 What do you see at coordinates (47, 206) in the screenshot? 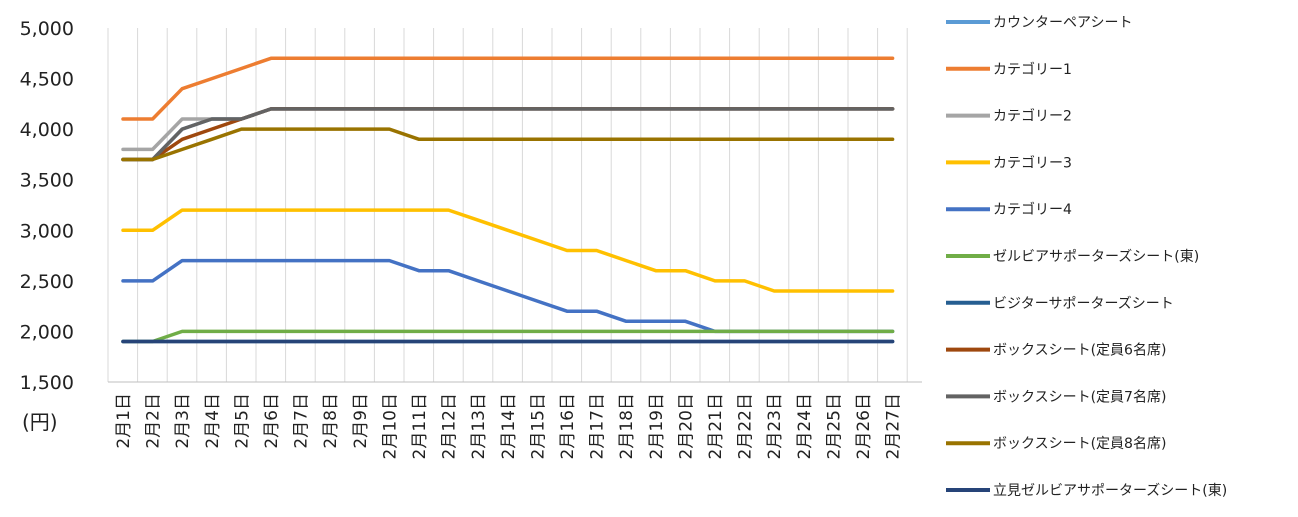
I see `y-axis-ticks: 5,000 4,500 4,000 3,500 3,000 2,500 2,000 1,500` at bounding box center [47, 206].